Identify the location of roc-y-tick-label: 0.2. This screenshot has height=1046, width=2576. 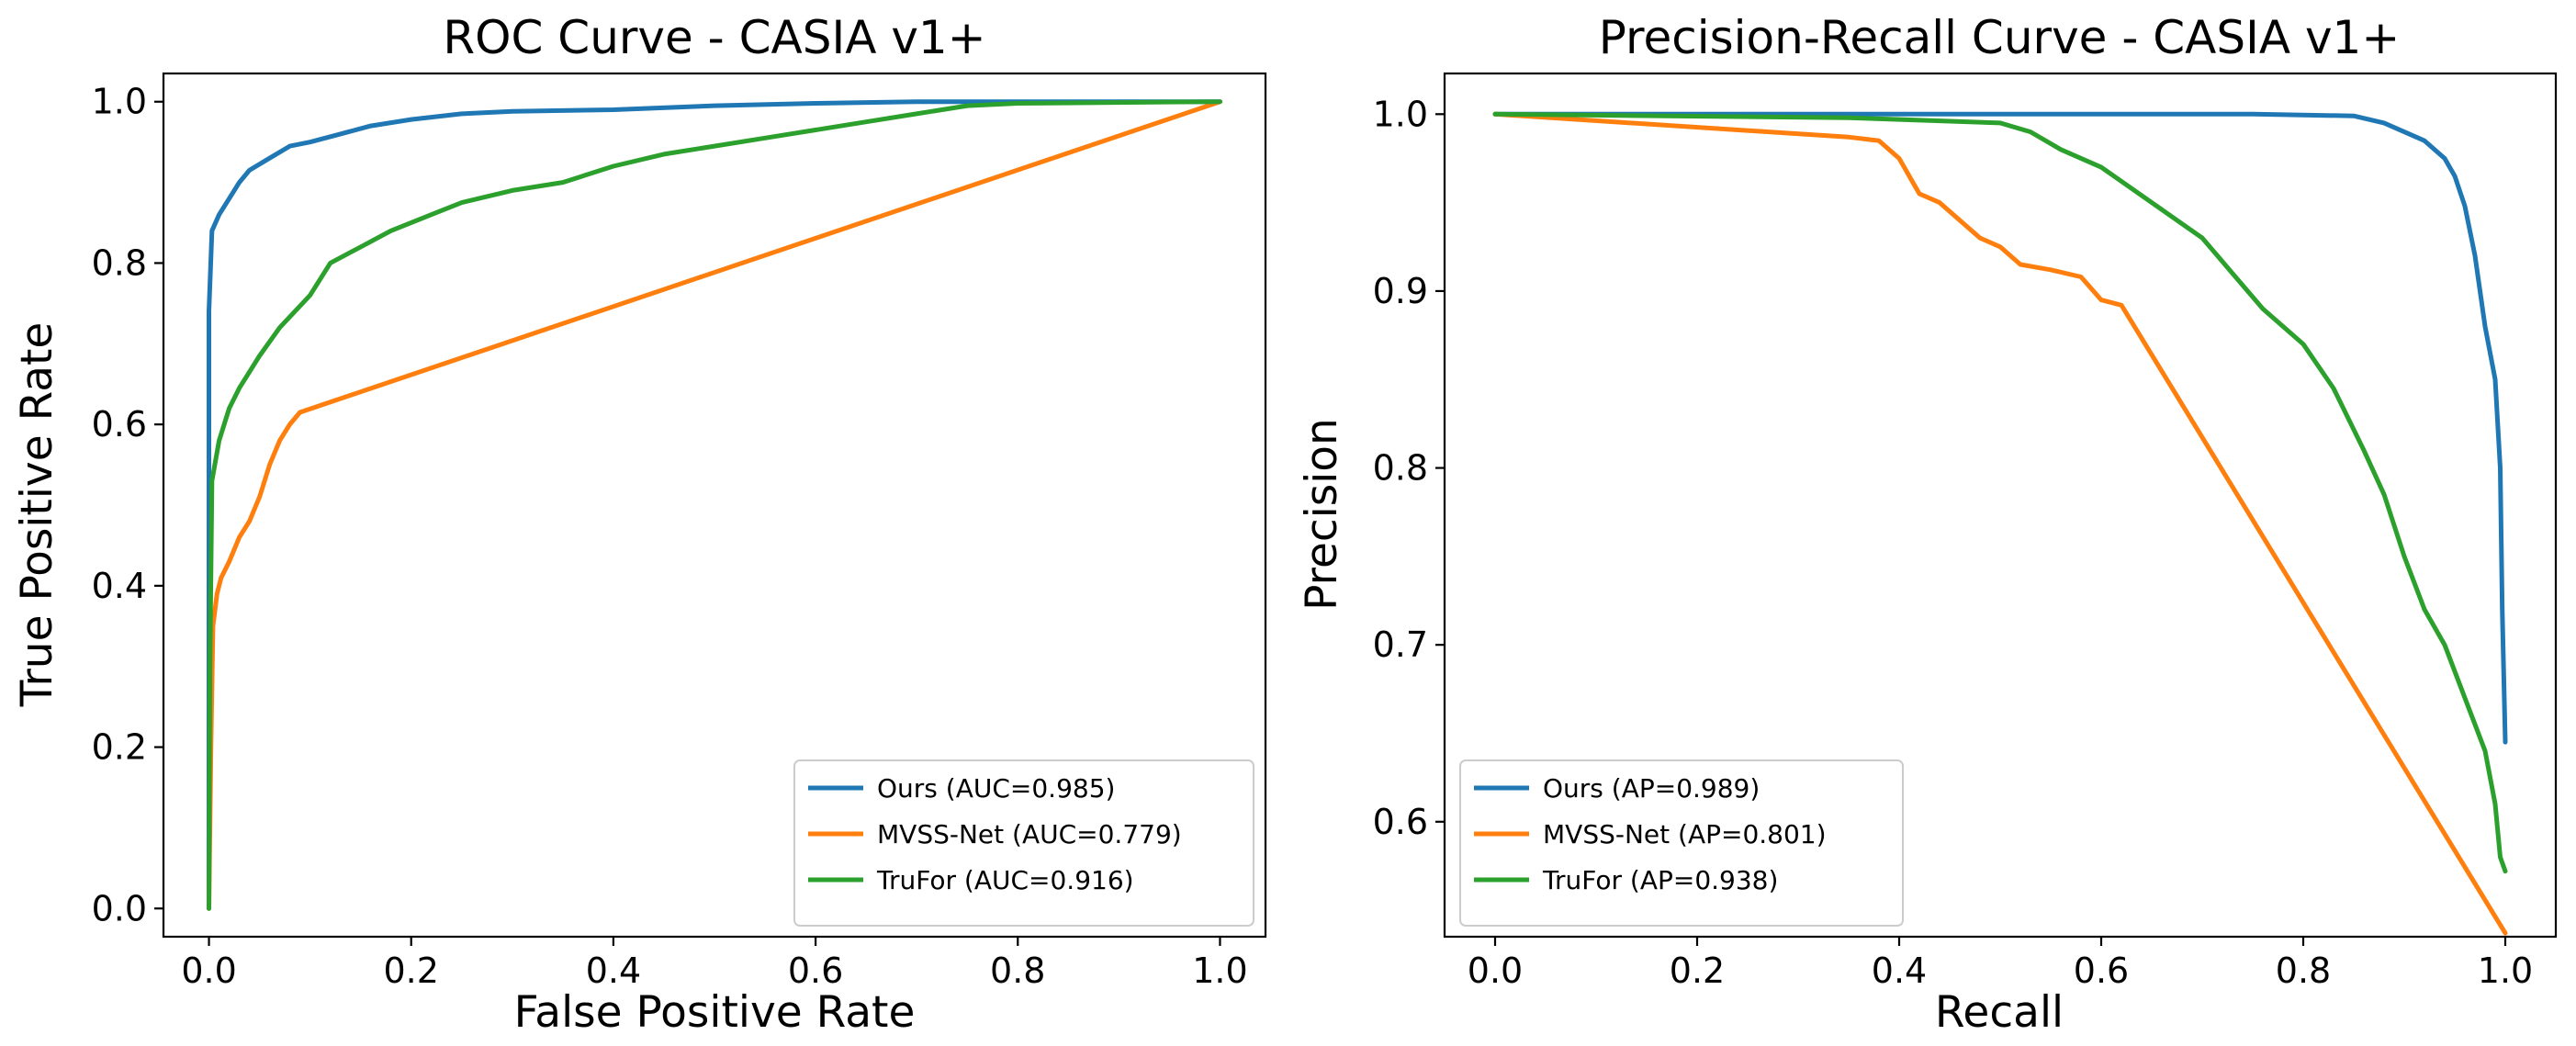
(119, 747).